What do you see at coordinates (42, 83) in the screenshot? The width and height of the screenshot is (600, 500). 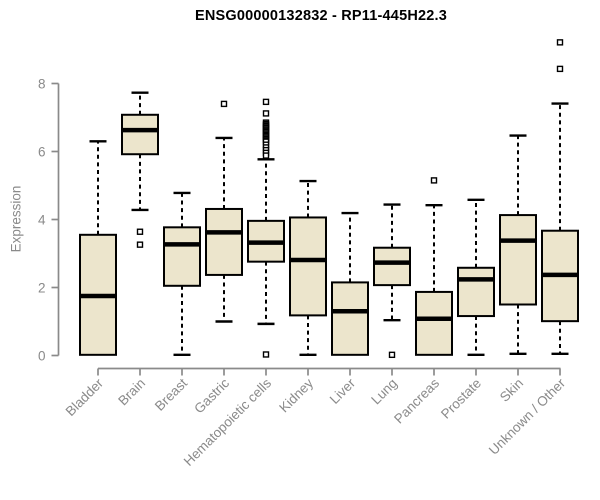 I see `y-tick-label: 8` at bounding box center [42, 83].